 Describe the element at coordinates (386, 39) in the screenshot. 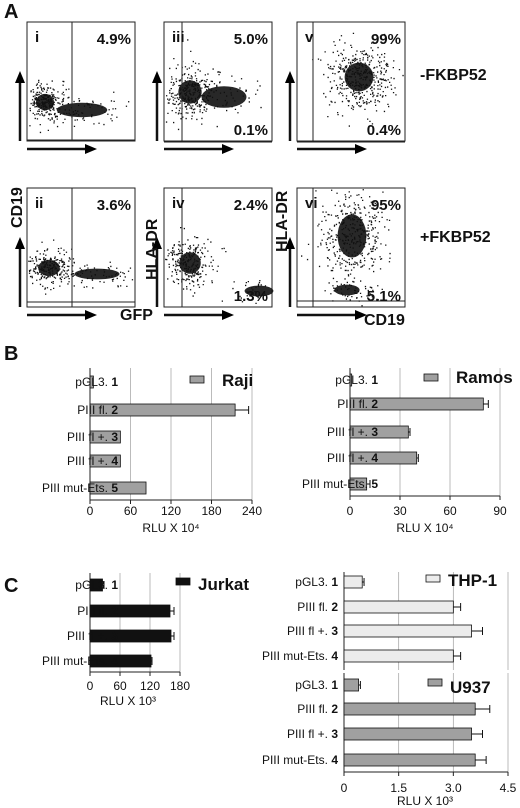

I see `upper-right-percent: 99%` at that location.